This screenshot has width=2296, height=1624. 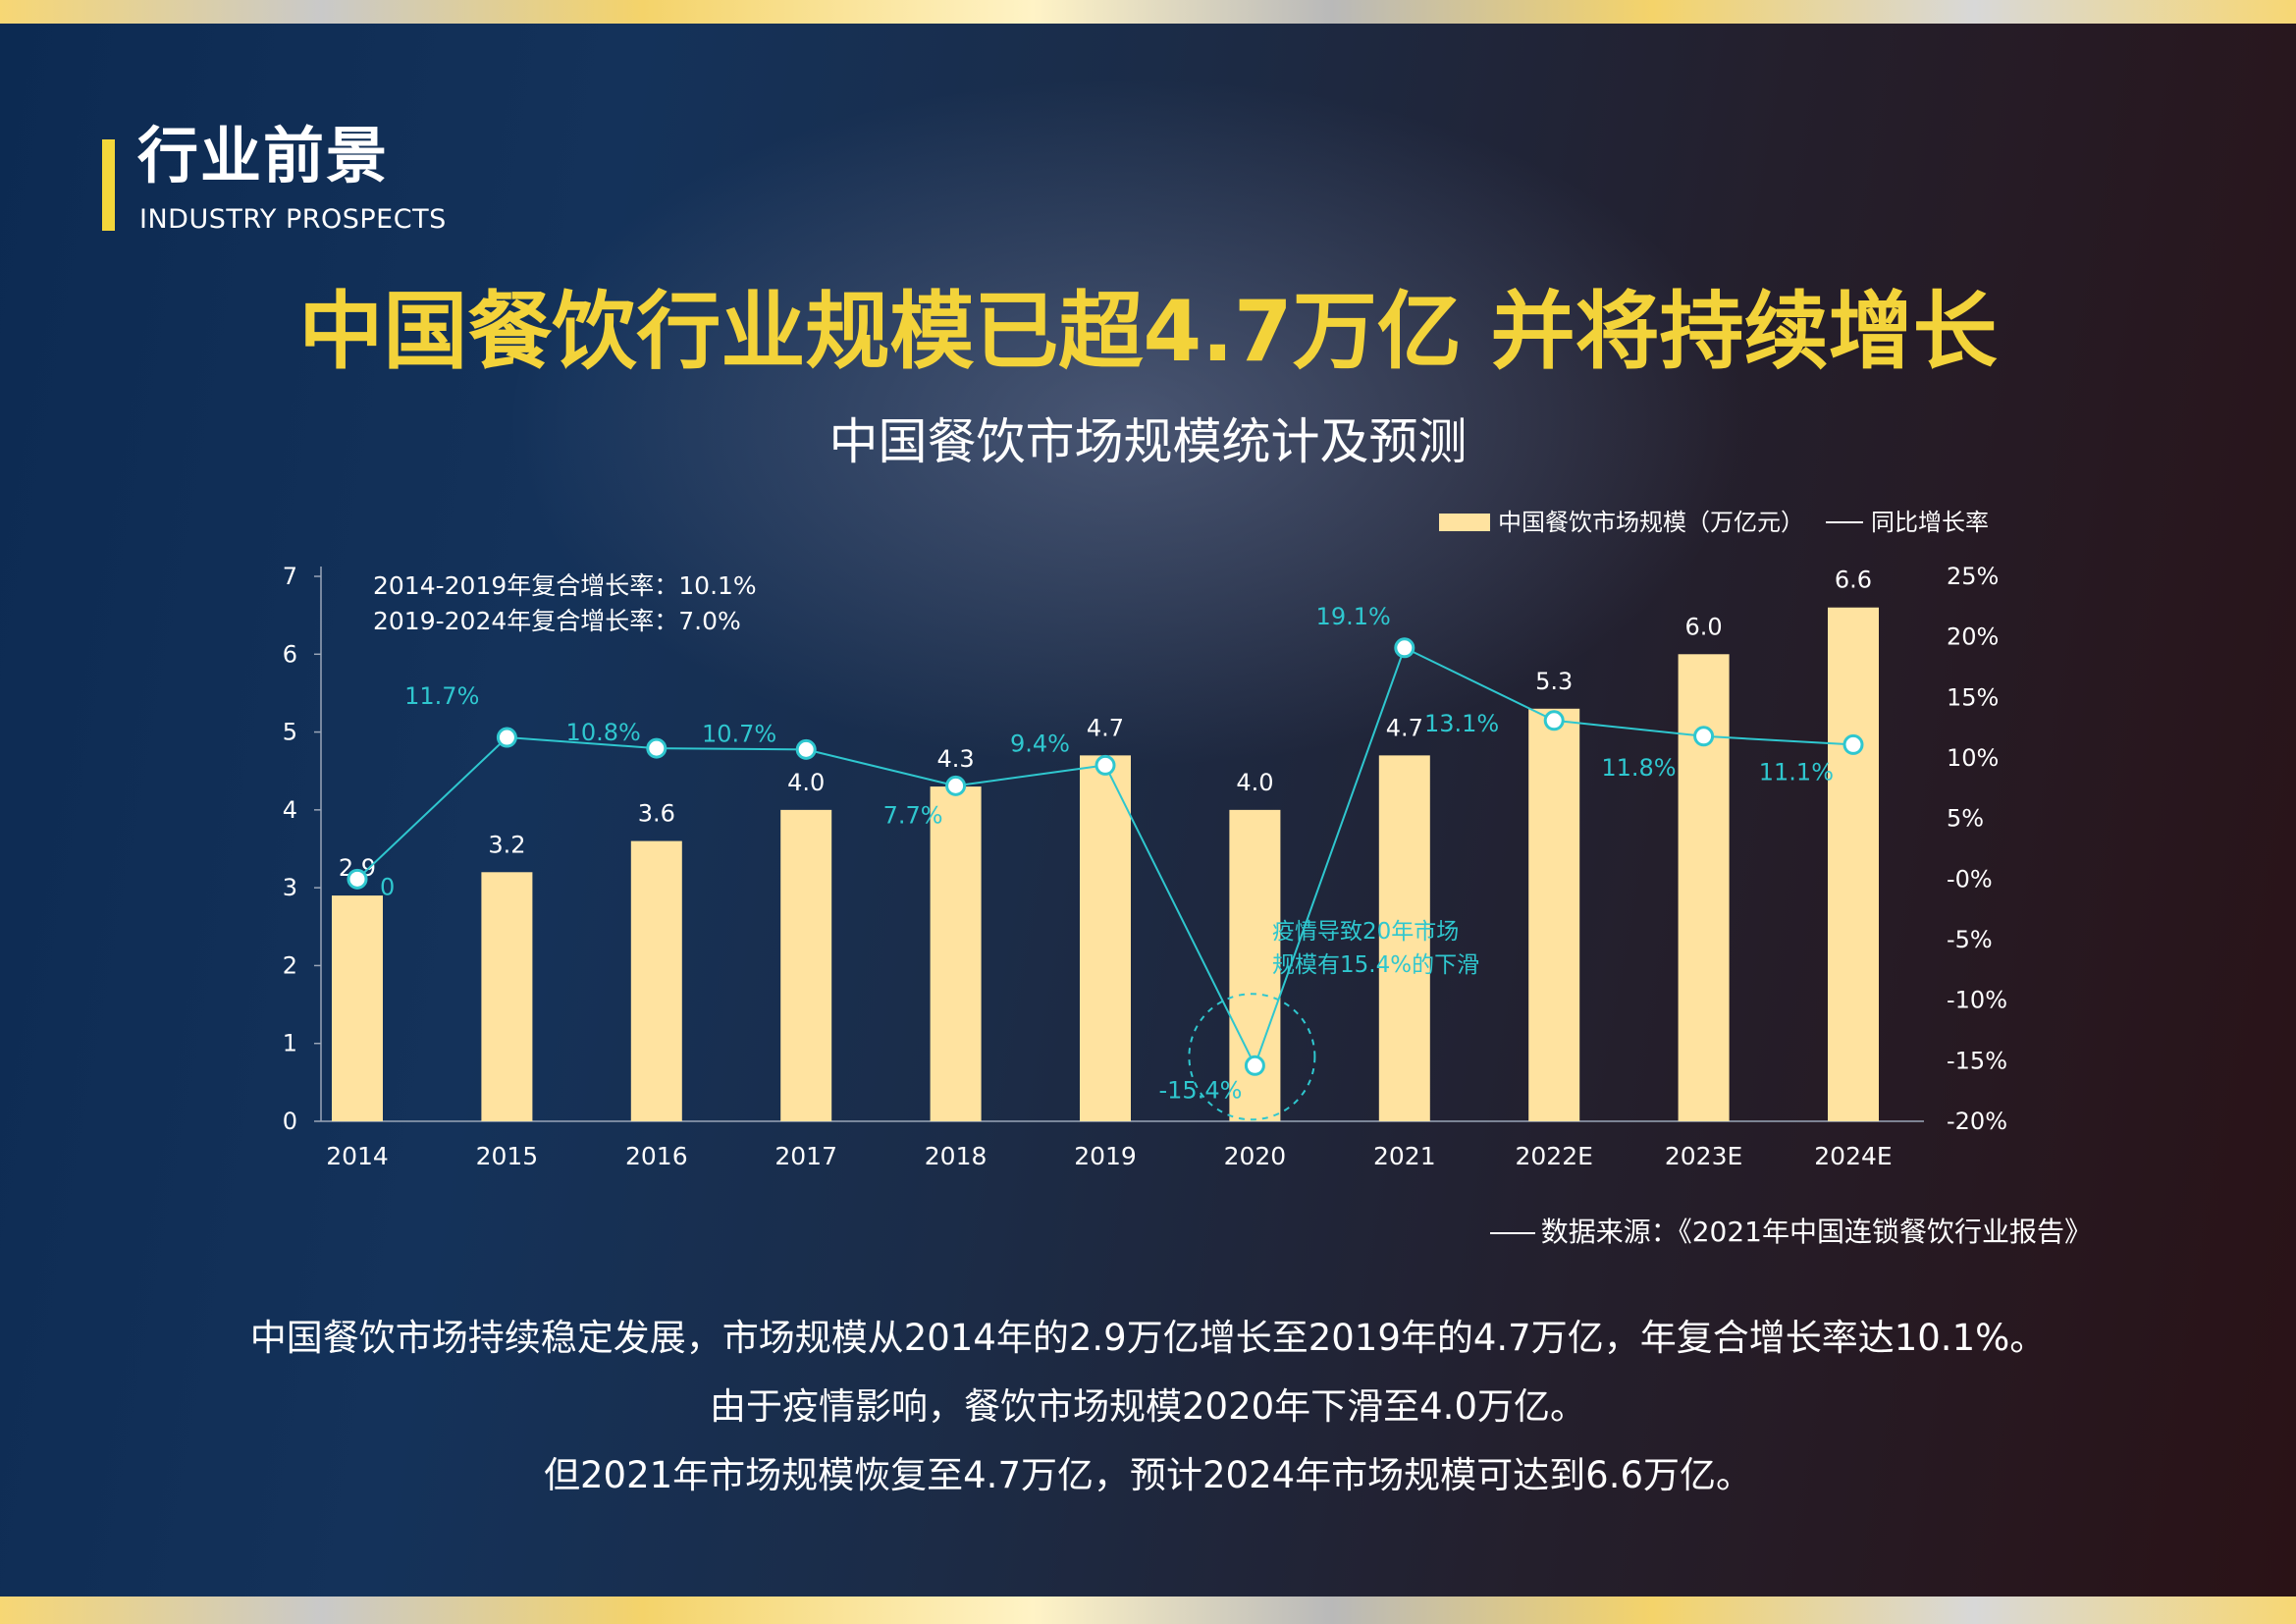 I want to click on y-left-tick-label: 6, so click(x=290, y=654).